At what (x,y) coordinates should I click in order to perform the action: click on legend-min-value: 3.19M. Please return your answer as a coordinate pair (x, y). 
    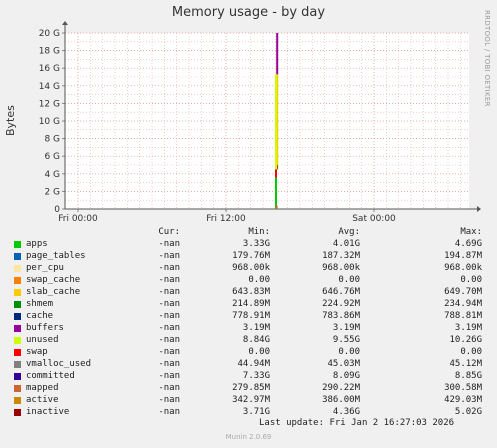
    Looking at the image, I should click on (256, 328).